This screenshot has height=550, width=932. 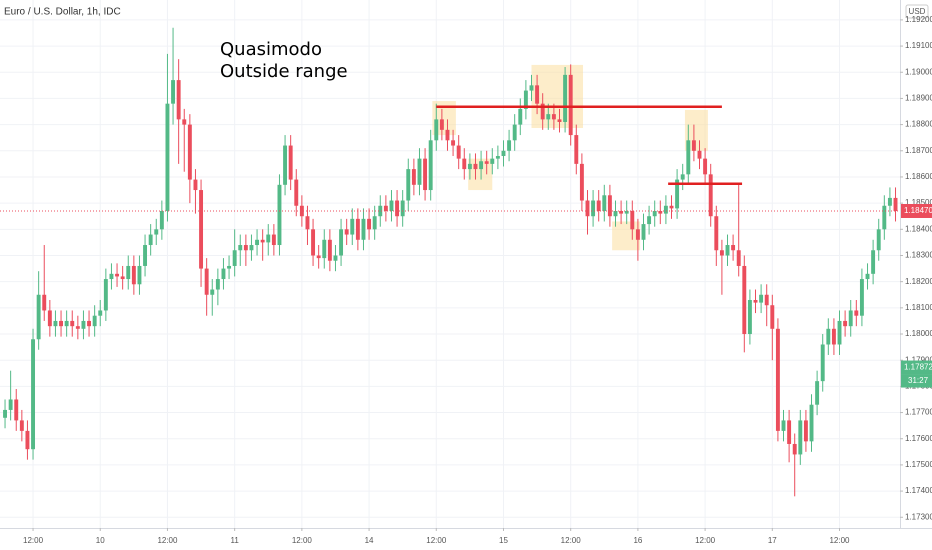 What do you see at coordinates (918, 359) in the screenshot?
I see `y-tick-label: 1.17900` at bounding box center [918, 359].